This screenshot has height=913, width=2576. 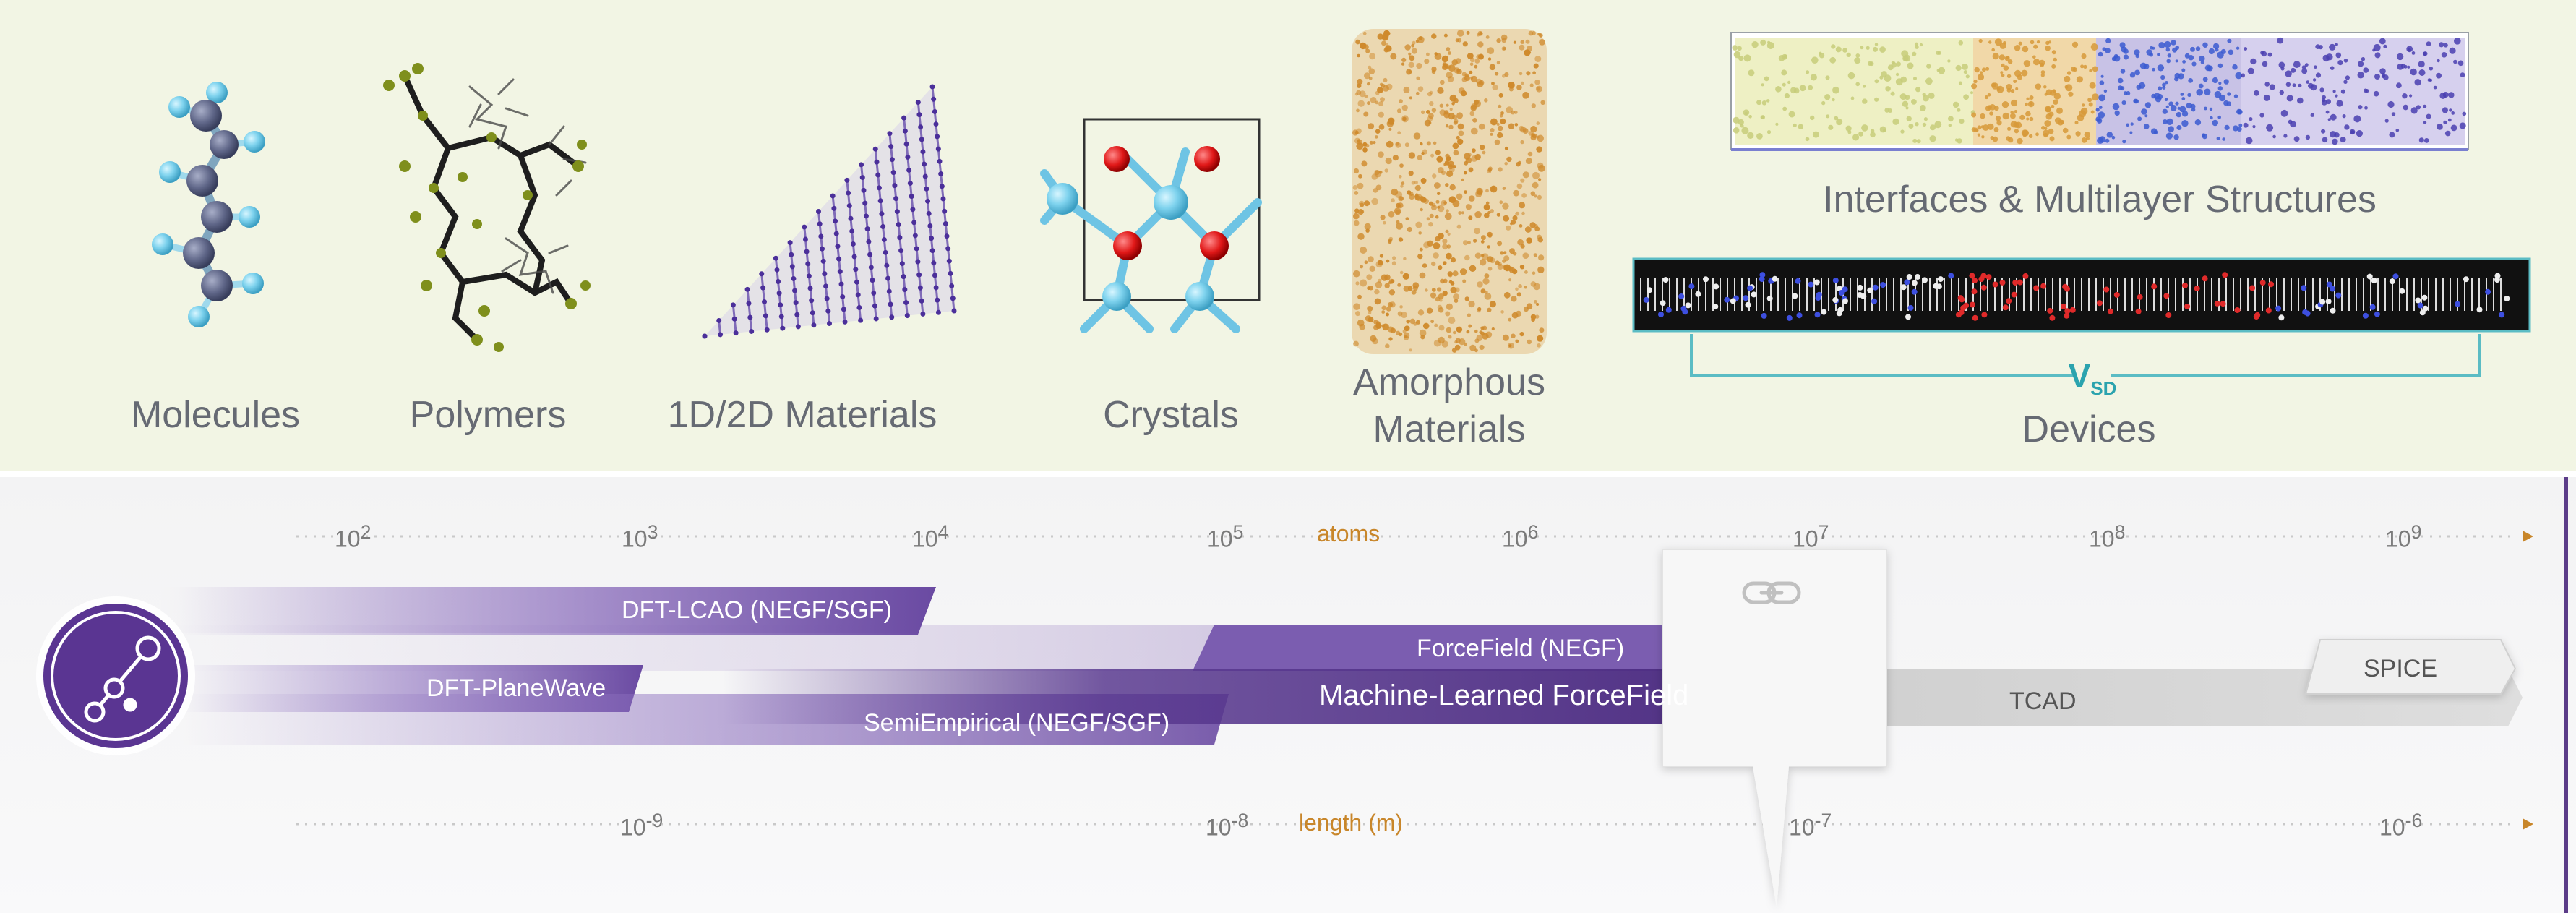 I want to click on length-tick-1: 10⁻⁹, so click(x=642, y=825).